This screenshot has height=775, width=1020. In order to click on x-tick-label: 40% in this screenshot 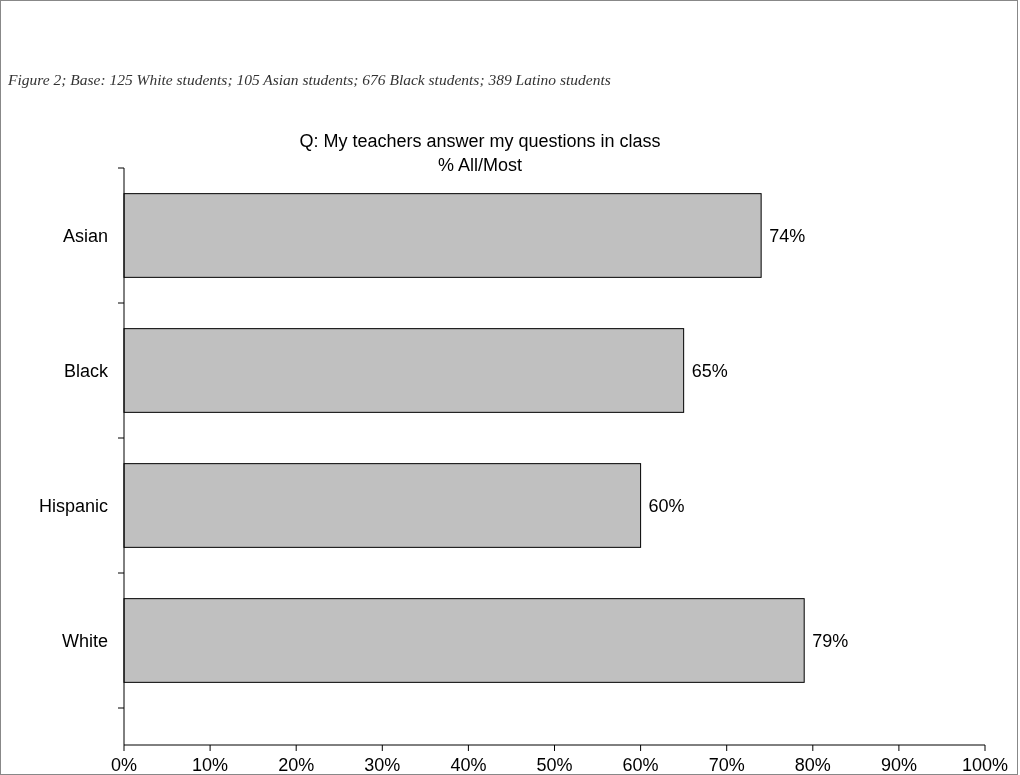, I will do `click(468, 765)`.